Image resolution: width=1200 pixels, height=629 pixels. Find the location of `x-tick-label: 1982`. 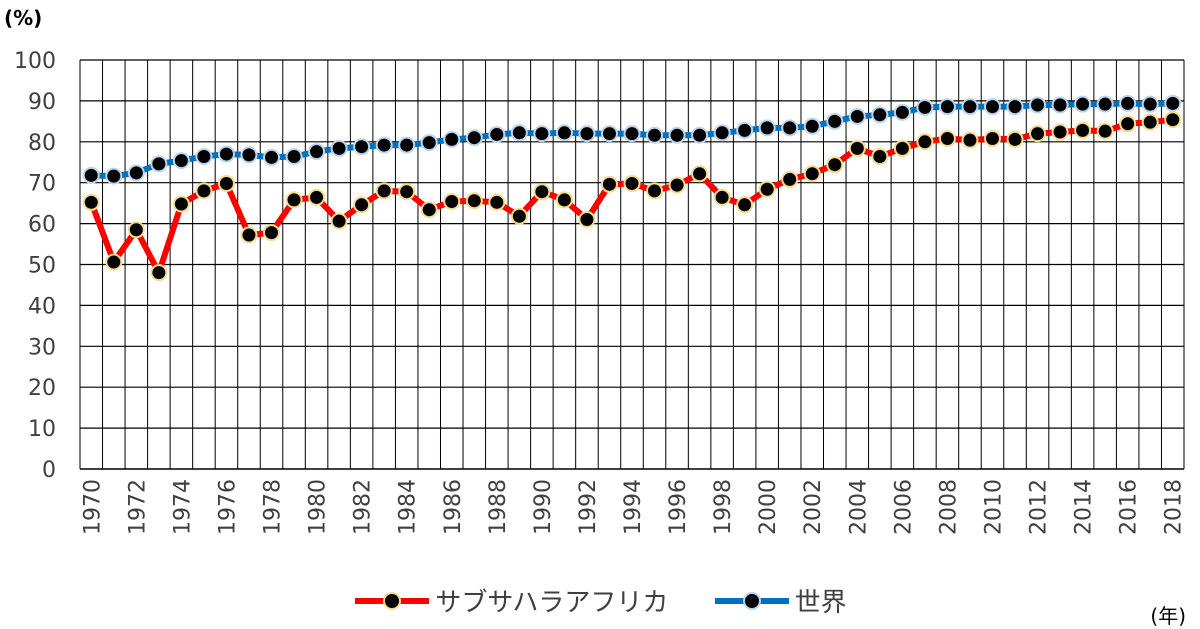

x-tick-label: 1982 is located at coordinates (363, 507).